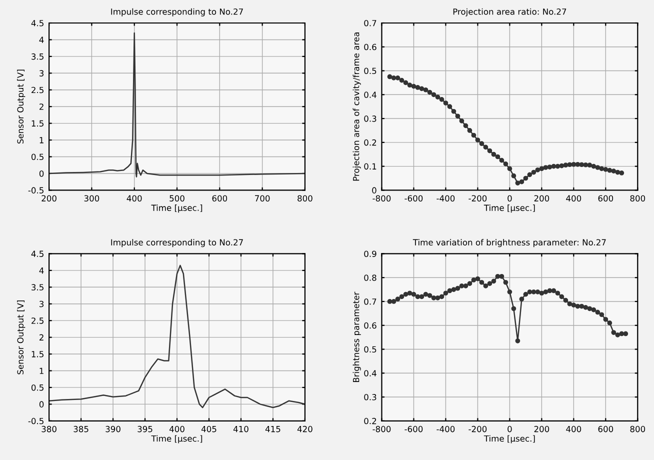  I want to click on y-tick-label: 2.5, so click(38, 90).